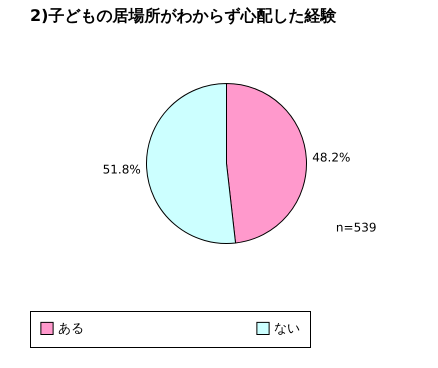 The image size is (438, 368). I want to click on text: n=539, so click(356, 227).